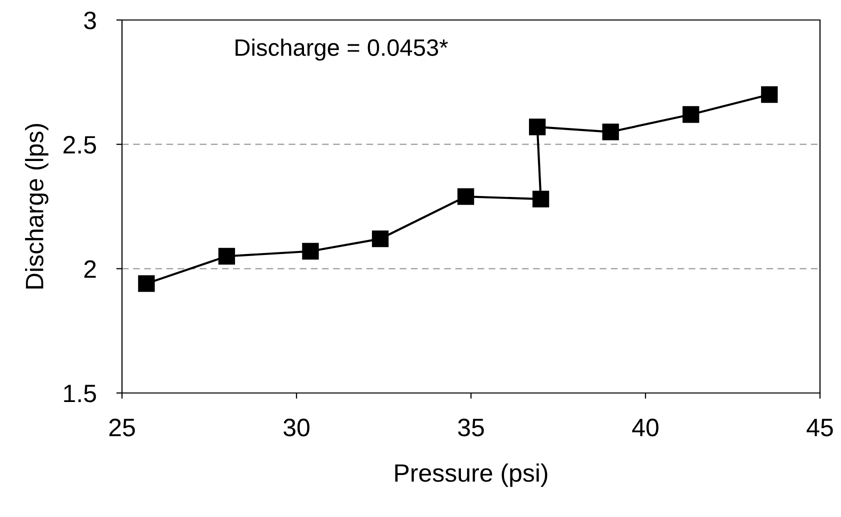 Image resolution: width=841 pixels, height=517 pixels. What do you see at coordinates (80, 145) in the screenshot?
I see `y-tick-label: 2.5` at bounding box center [80, 145].